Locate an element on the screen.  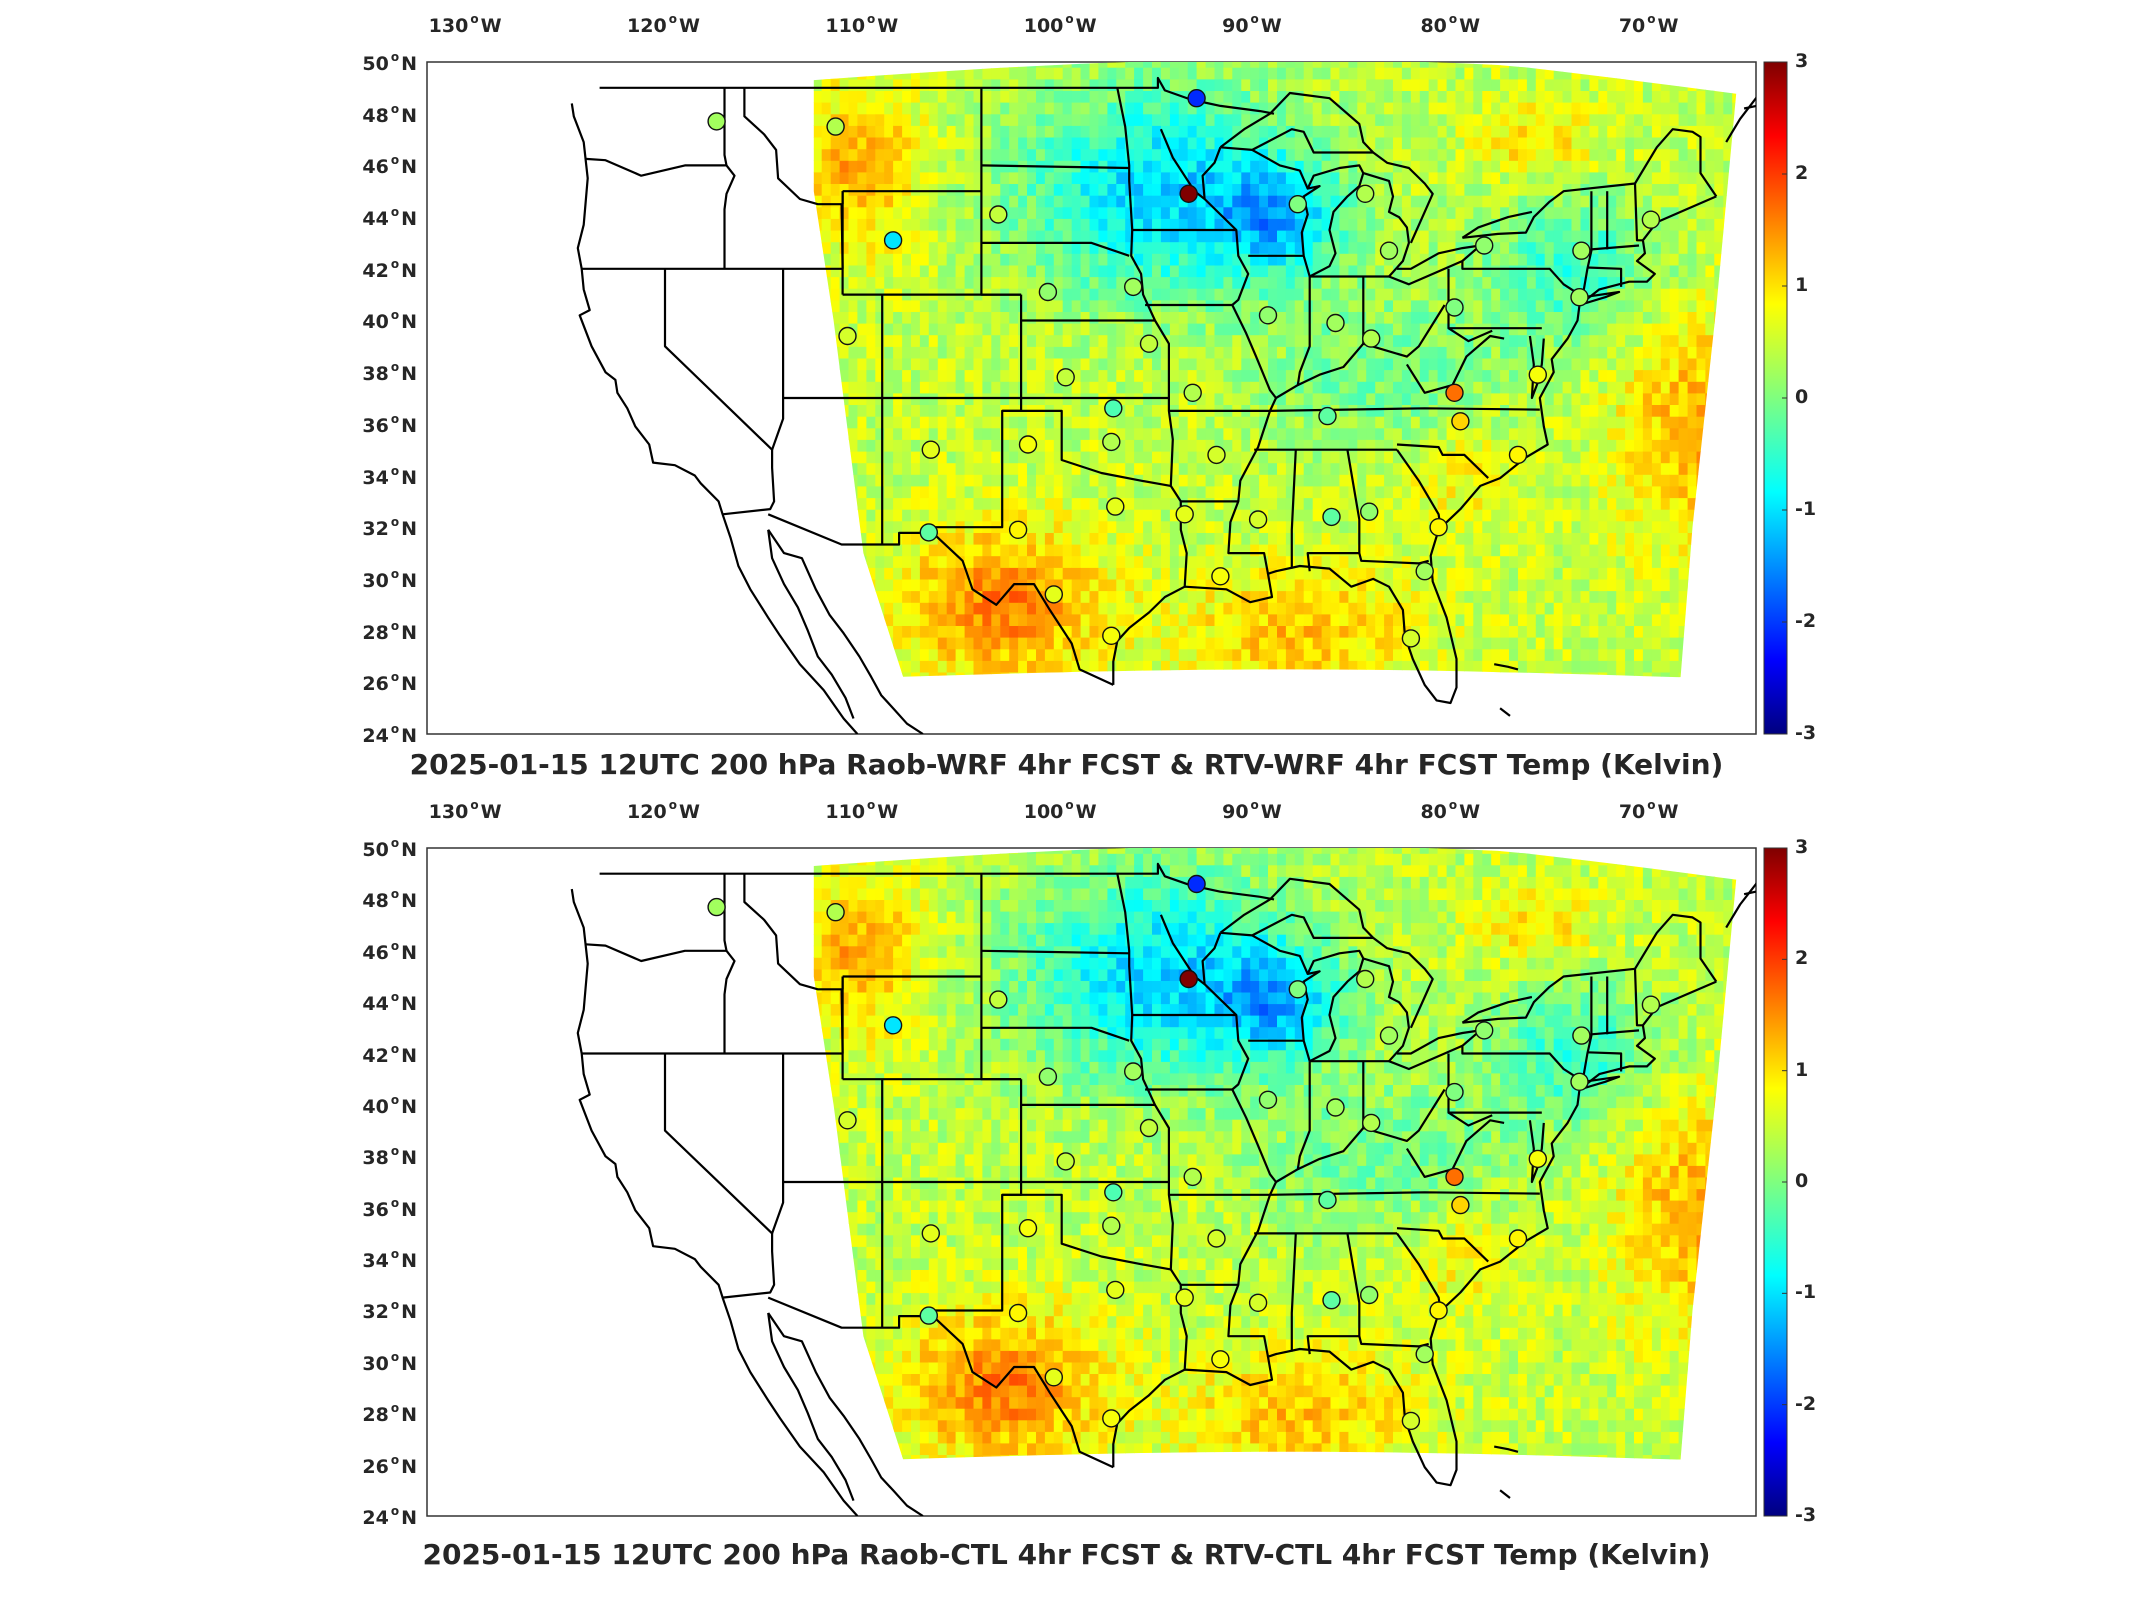
latitude-tick-label: 40 o N is located at coordinates (389, 1105).